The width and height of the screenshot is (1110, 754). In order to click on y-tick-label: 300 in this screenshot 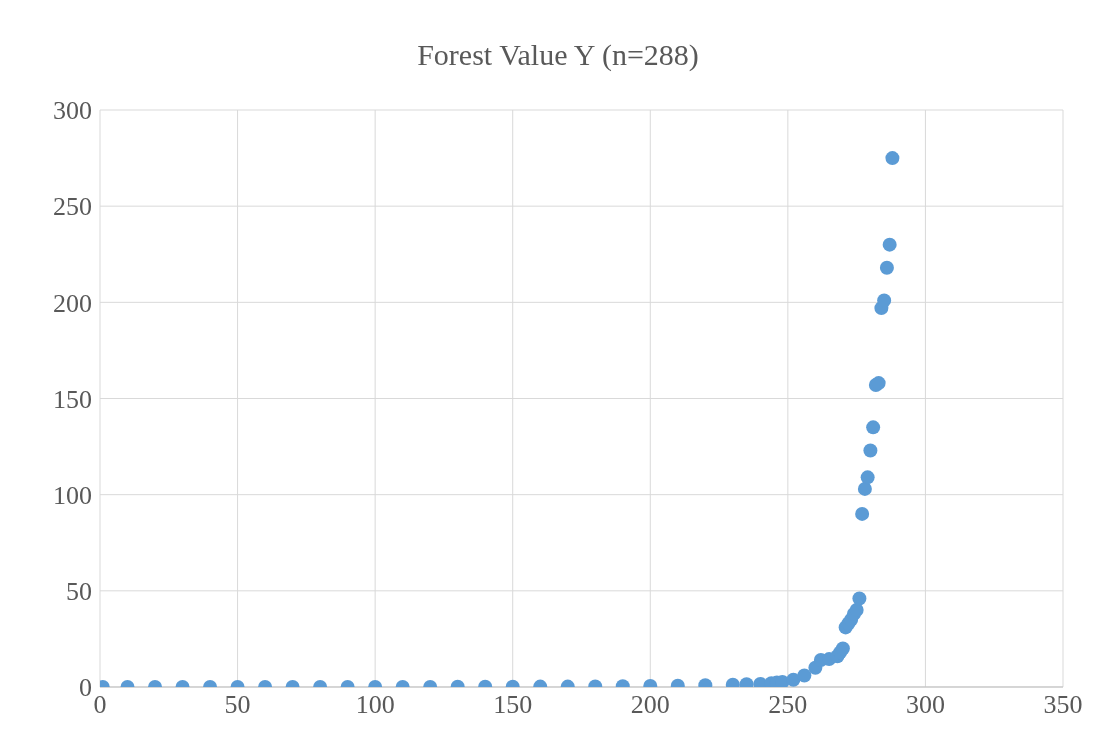, I will do `click(72, 111)`.